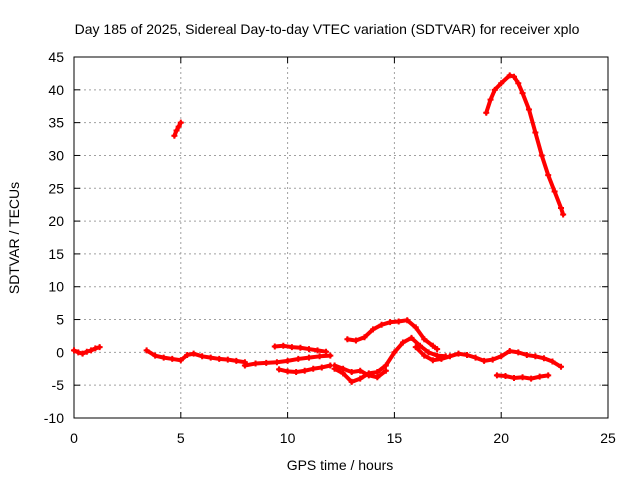  Describe the element at coordinates (56, 221) in the screenshot. I see `y-tick-label: 20` at that location.